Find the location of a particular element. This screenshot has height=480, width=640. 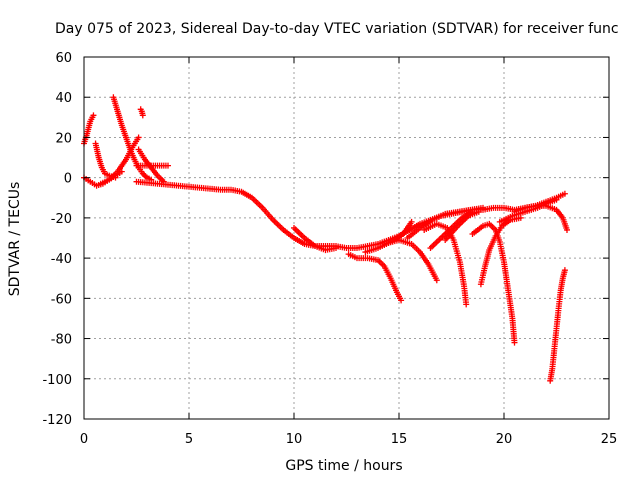

y-tick-label: 0 is located at coordinates (68, 179).